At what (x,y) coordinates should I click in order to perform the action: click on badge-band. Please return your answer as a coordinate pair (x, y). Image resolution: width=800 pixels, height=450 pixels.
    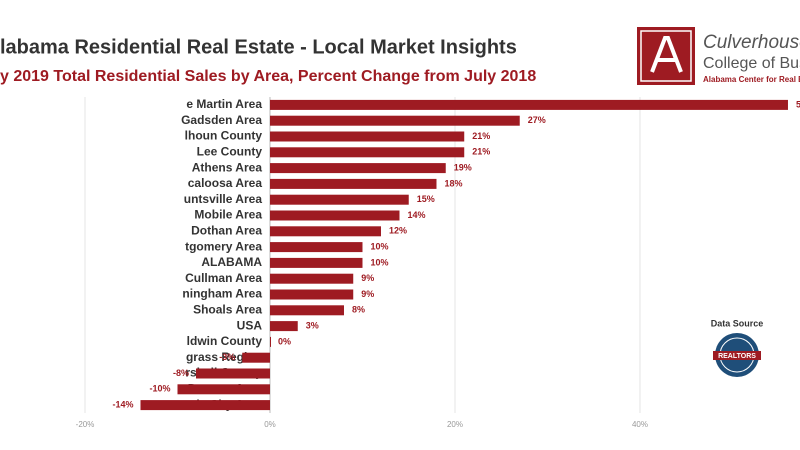
    Looking at the image, I should click on (737, 355).